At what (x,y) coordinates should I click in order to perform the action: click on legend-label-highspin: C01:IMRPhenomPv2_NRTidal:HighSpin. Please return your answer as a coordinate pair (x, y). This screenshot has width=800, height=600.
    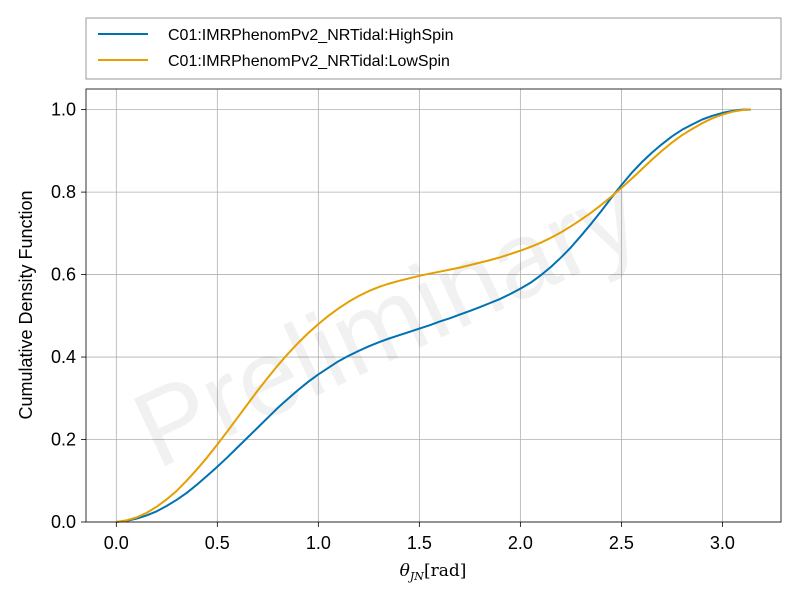
    Looking at the image, I should click on (310, 35).